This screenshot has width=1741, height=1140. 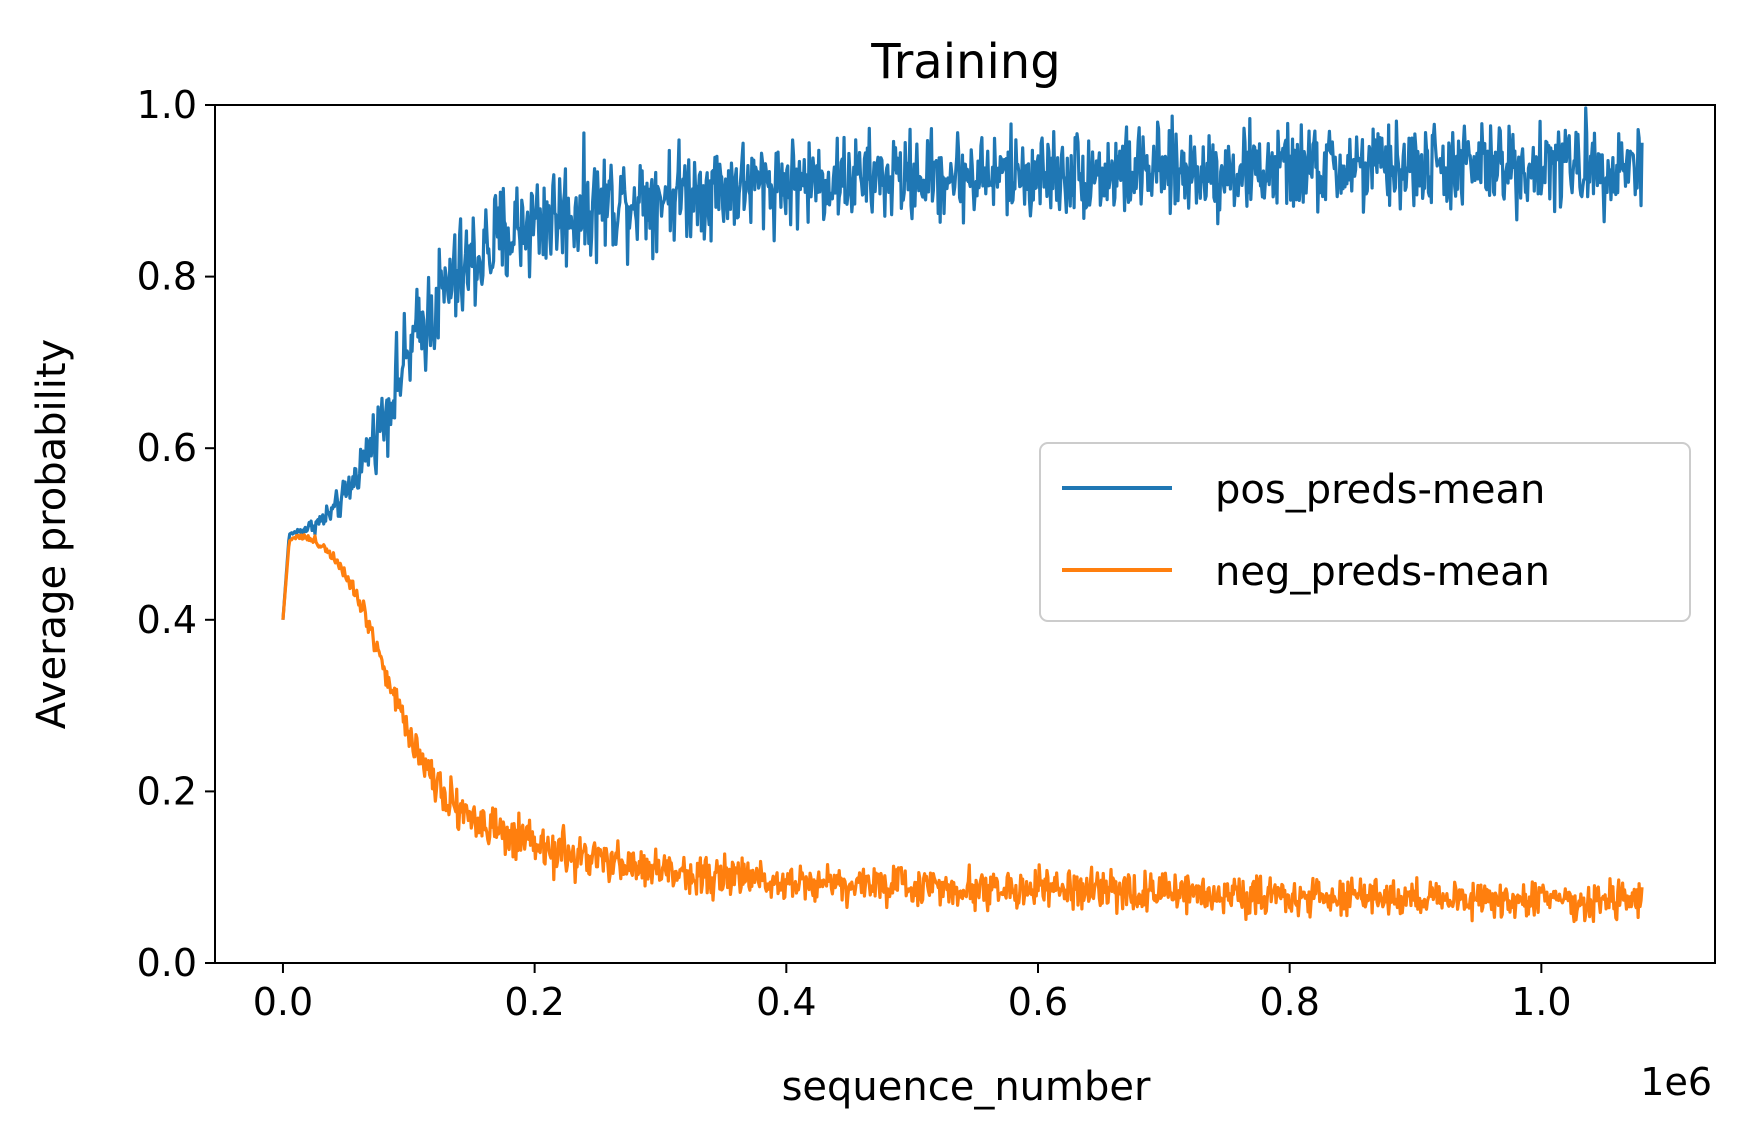 I want to click on x-tick-label: 0.2, so click(x=534, y=1002).